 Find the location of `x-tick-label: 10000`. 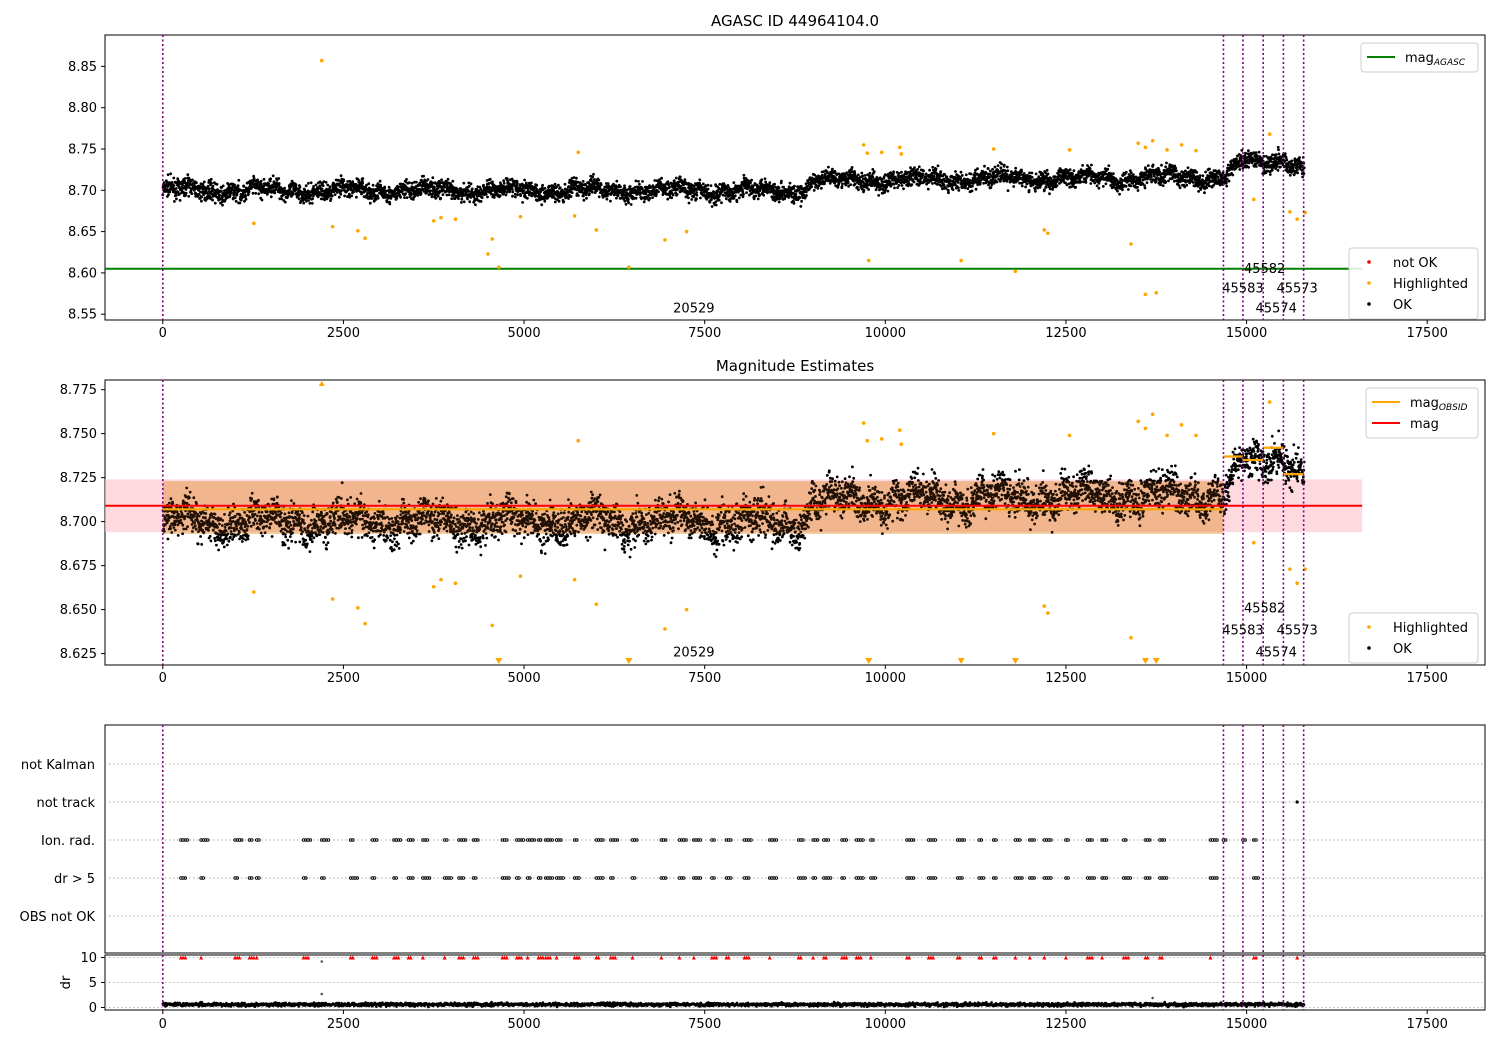

x-tick-label: 10000 is located at coordinates (885, 333).